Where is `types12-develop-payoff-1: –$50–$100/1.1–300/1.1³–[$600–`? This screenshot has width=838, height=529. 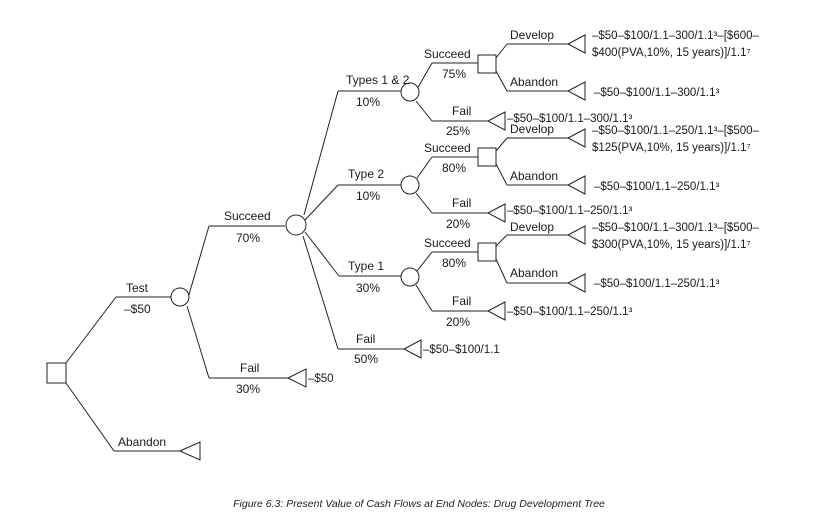 types12-develop-payoff-1: –$50–$100/1.1–300/1.1³–[$600– is located at coordinates (676, 36).